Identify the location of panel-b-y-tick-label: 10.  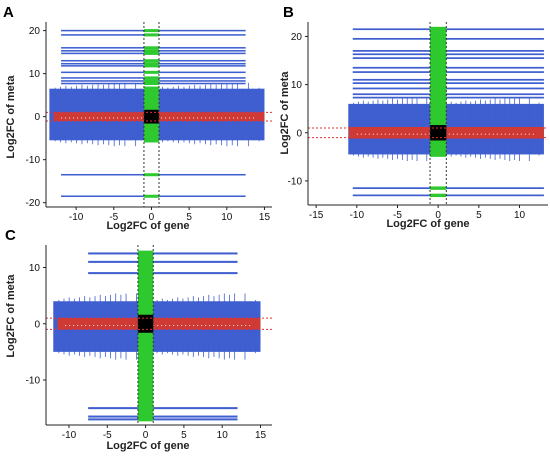
(297, 85).